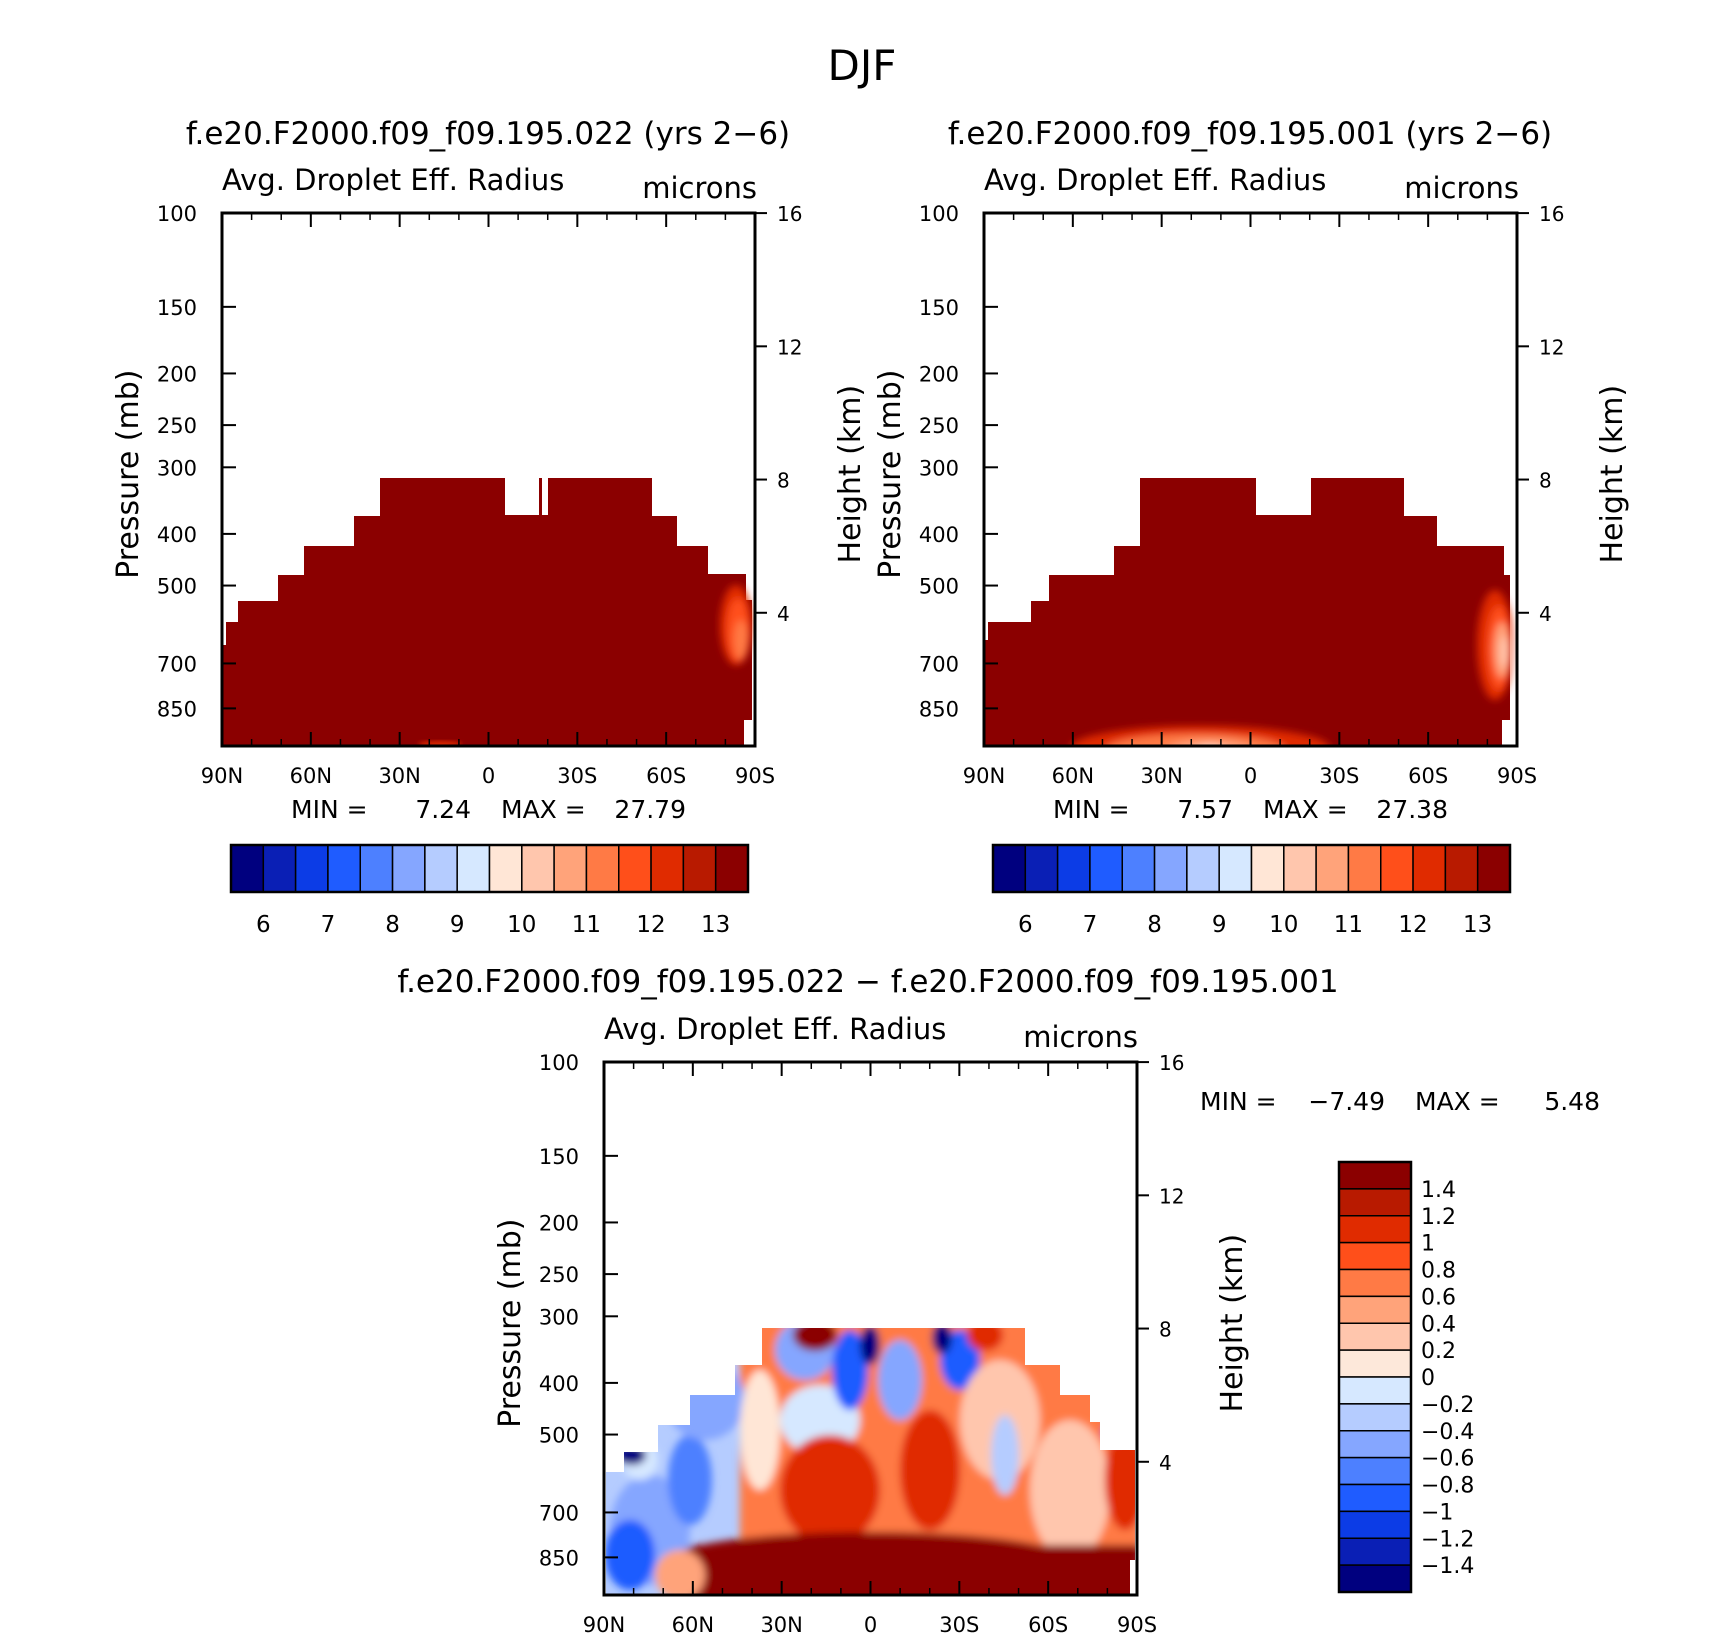 Image resolution: width=1710 pixels, height=1633 pixels. I want to click on panel-1-x-tick-label: 30S, so click(577, 776).